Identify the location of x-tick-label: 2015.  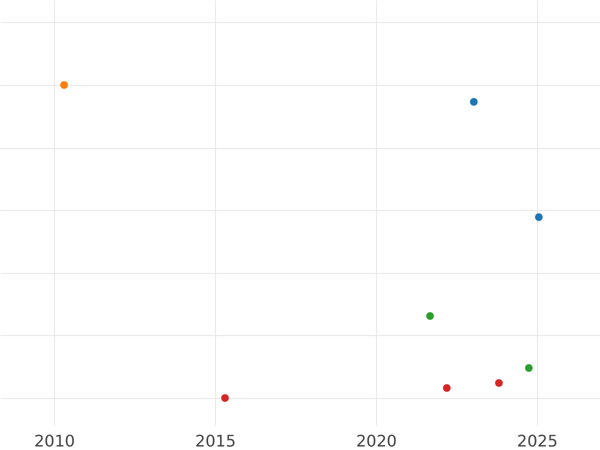
(215, 441).